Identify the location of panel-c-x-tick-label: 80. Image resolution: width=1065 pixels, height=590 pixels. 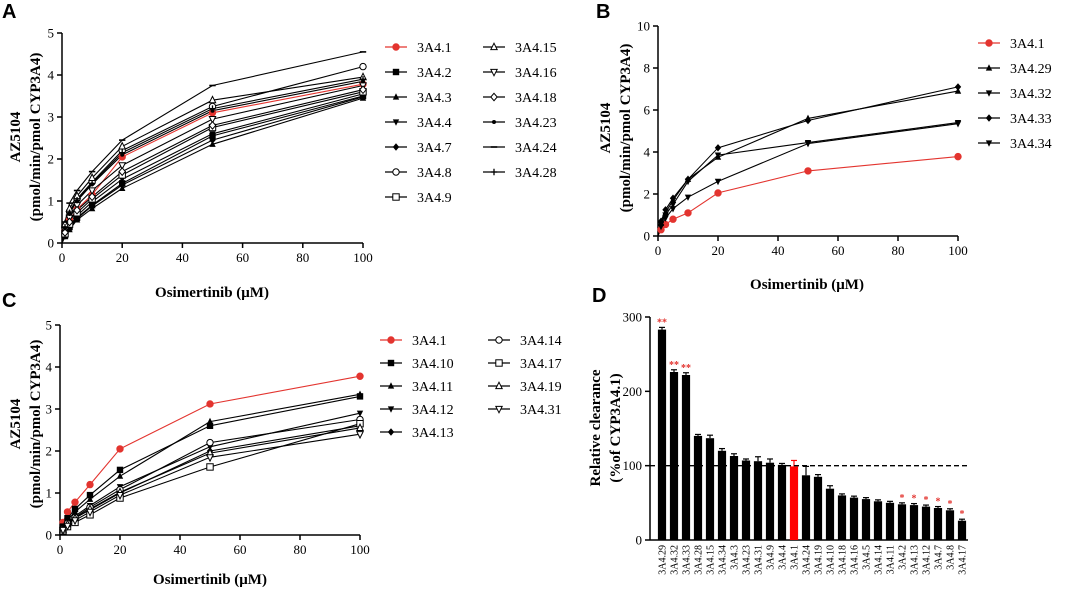
(300, 549).